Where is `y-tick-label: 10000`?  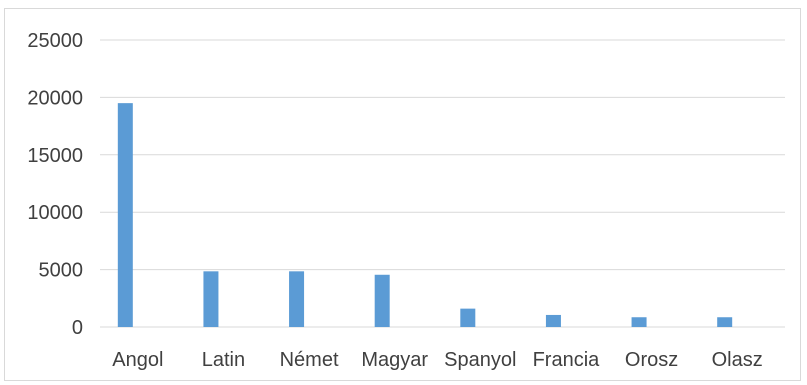
y-tick-label: 10000 is located at coordinates (55, 213).